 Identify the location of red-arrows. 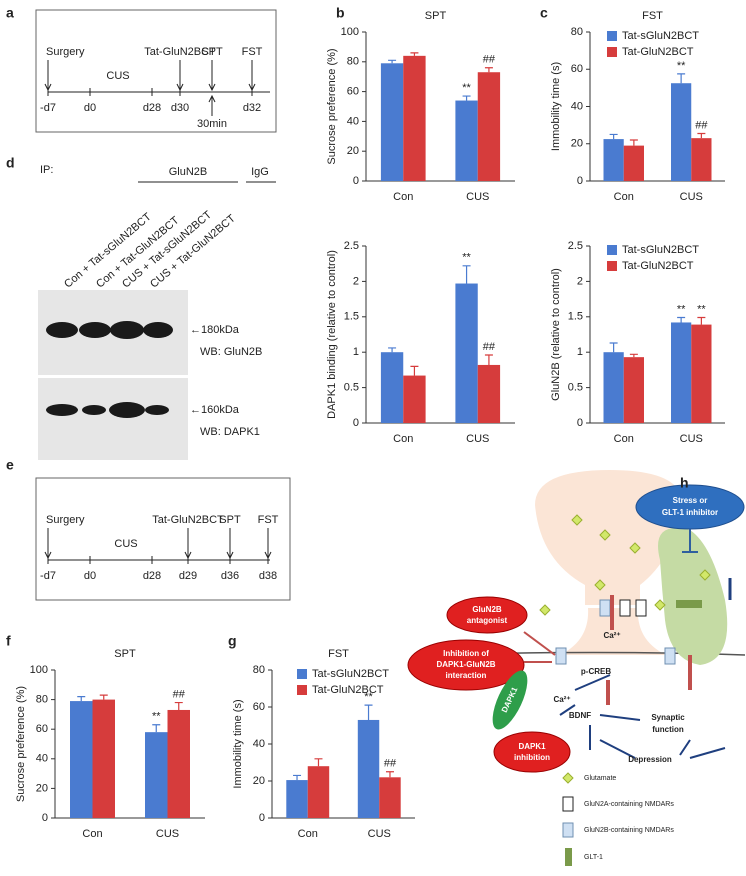
(649, 650).